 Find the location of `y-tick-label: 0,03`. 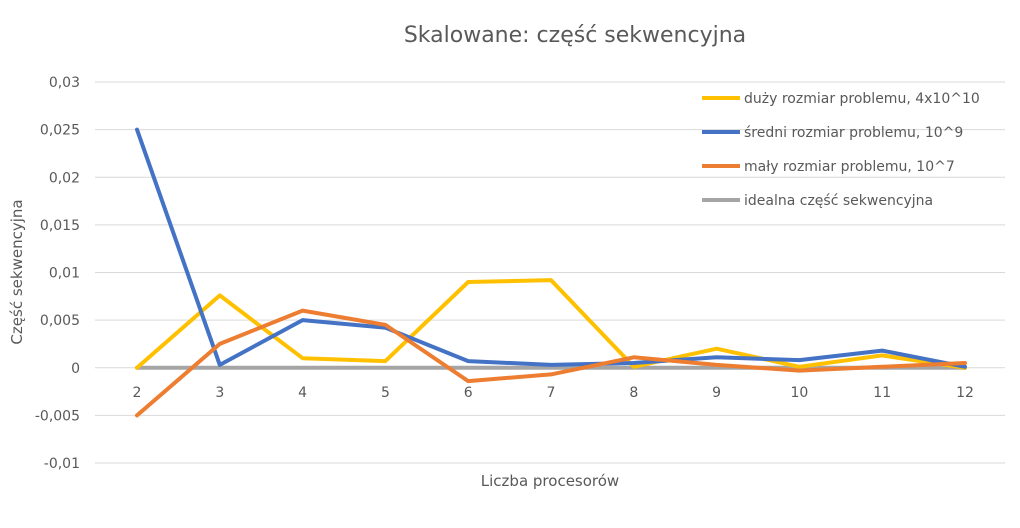

y-tick-label: 0,03 is located at coordinates (64, 83).